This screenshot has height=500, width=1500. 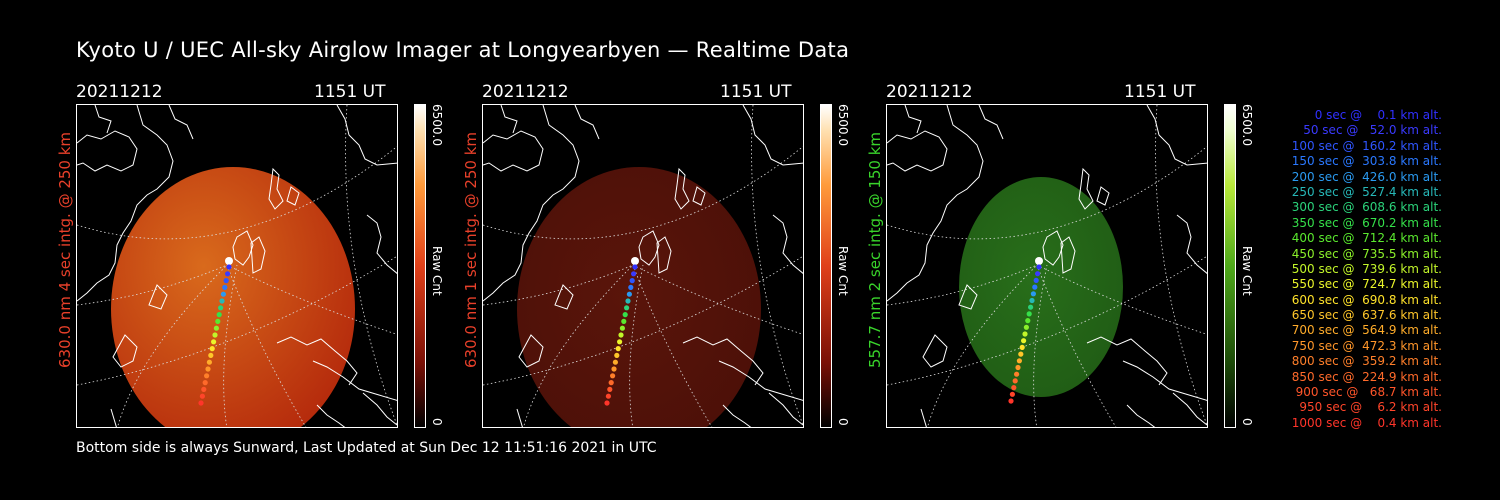 I want to click on legend-row: 900 sec @ 68.7 km alt., so click(x=1368, y=392).